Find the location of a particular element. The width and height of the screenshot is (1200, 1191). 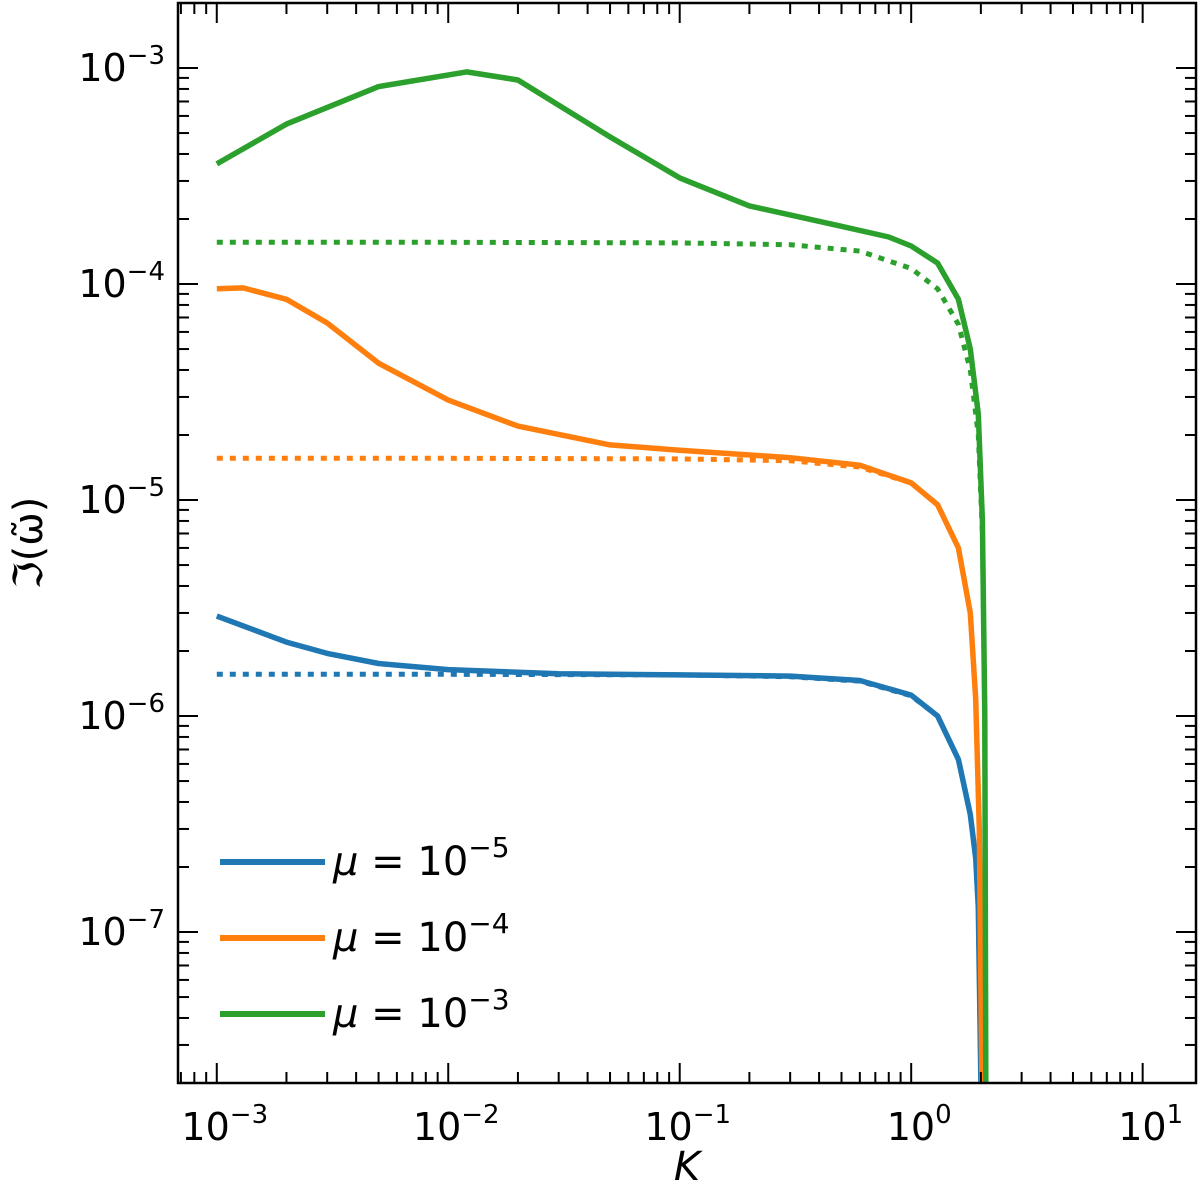

y-tick-label: 10⁻⁶ is located at coordinates (121, 713).